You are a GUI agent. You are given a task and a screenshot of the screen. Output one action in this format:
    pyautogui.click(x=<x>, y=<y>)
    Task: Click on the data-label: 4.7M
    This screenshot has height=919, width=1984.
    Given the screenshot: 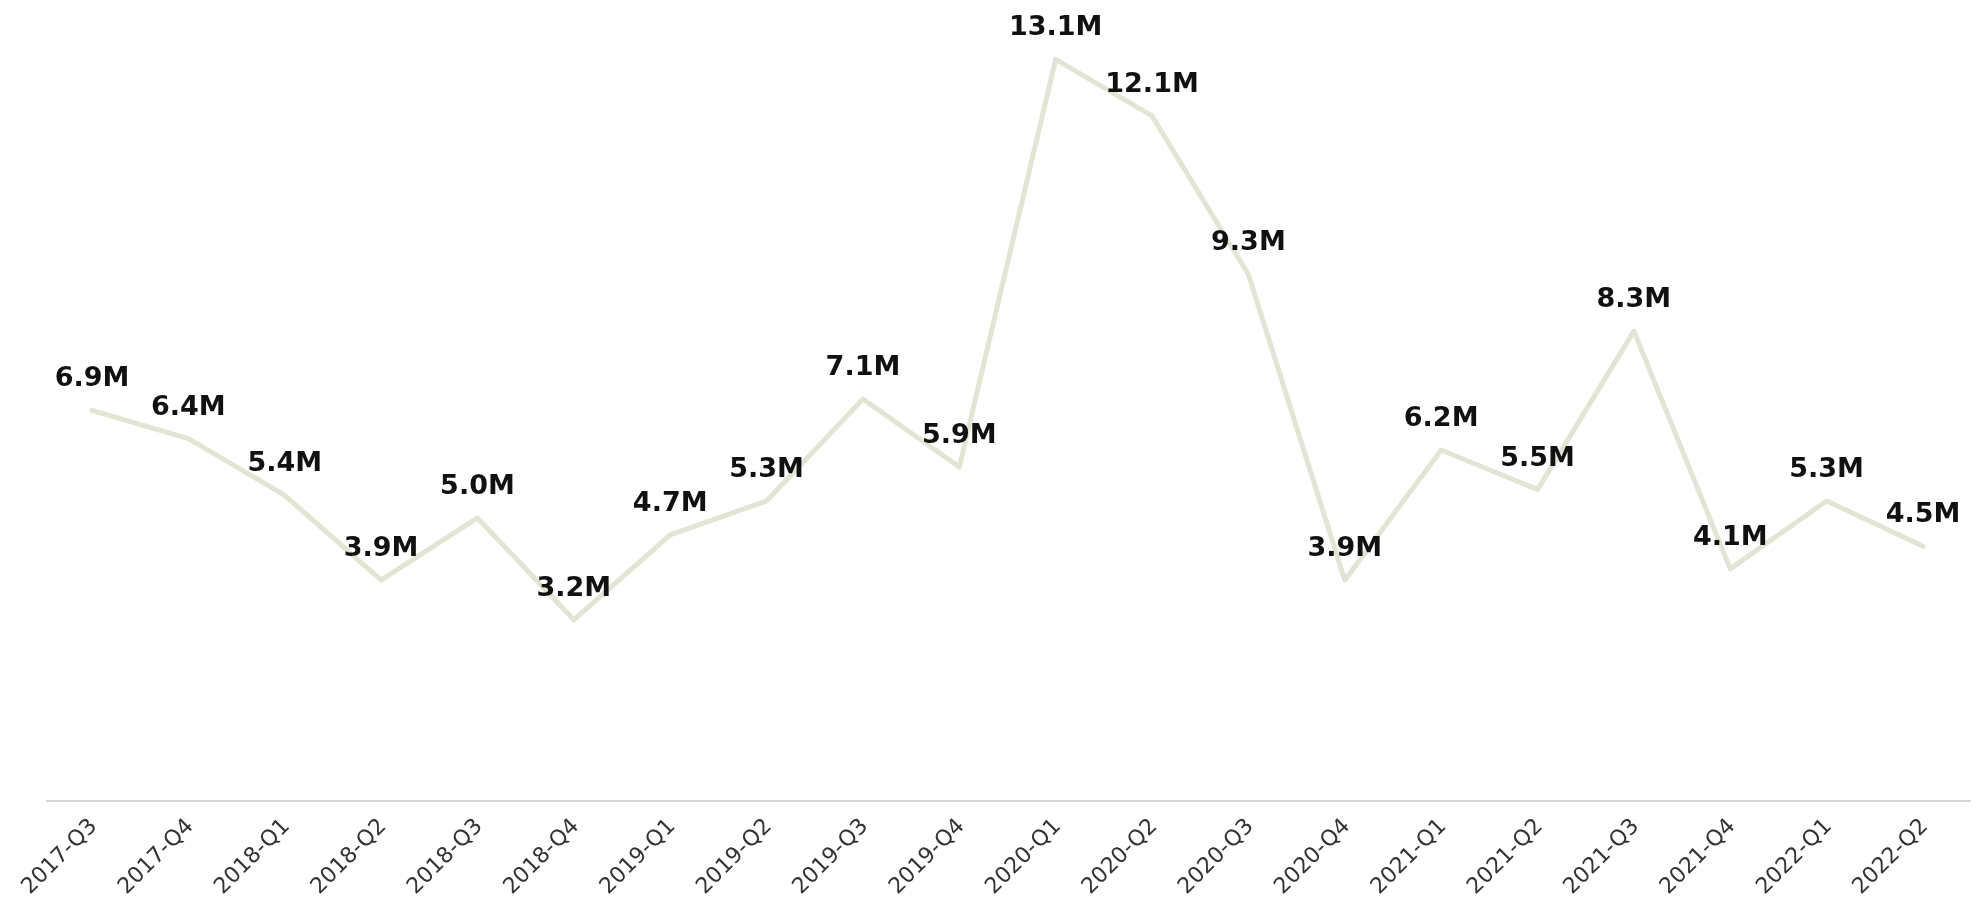 What is the action you would take?
    pyautogui.click(x=670, y=501)
    